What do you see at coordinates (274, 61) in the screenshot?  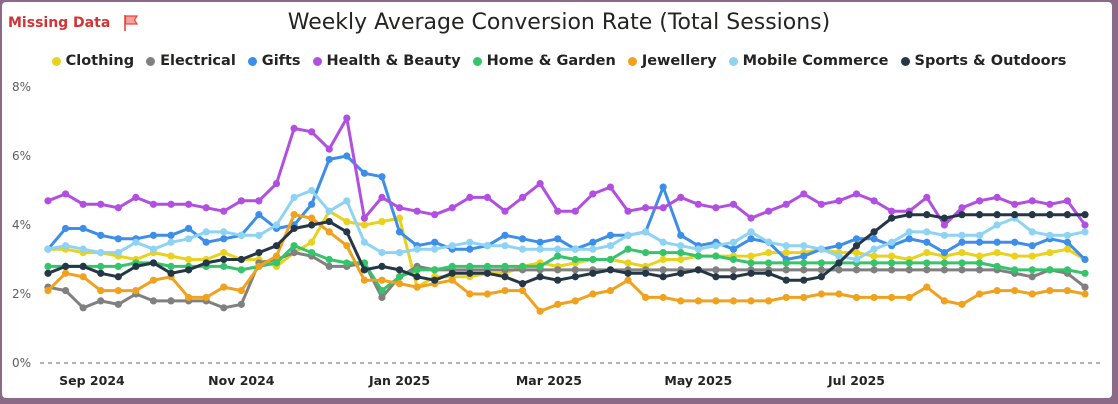 I see `legend-item: Gifts` at bounding box center [274, 61].